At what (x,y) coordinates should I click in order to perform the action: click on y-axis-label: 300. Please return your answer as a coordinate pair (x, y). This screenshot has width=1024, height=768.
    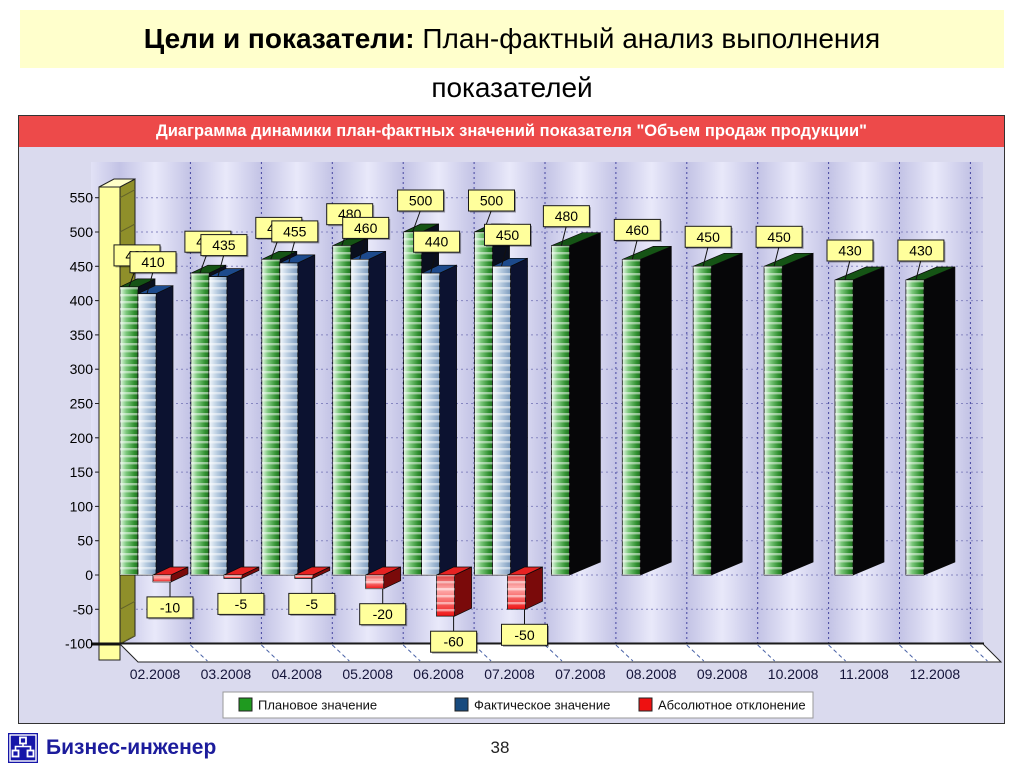
    Looking at the image, I should click on (82, 369).